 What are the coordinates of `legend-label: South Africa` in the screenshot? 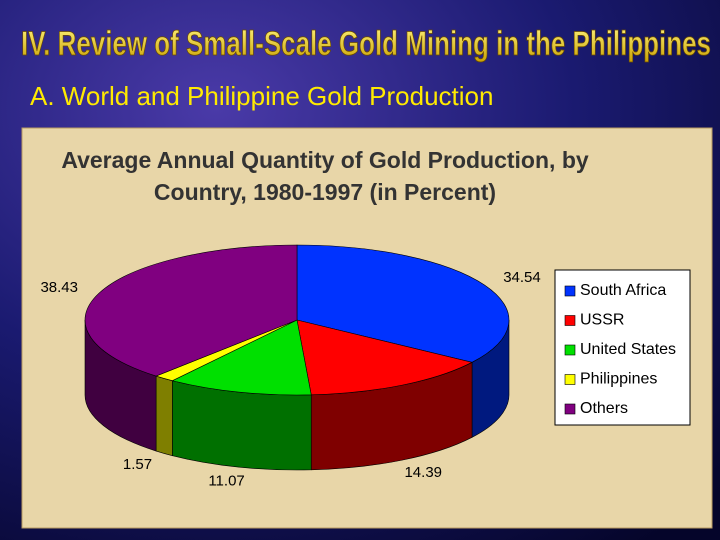 It's located at (623, 290).